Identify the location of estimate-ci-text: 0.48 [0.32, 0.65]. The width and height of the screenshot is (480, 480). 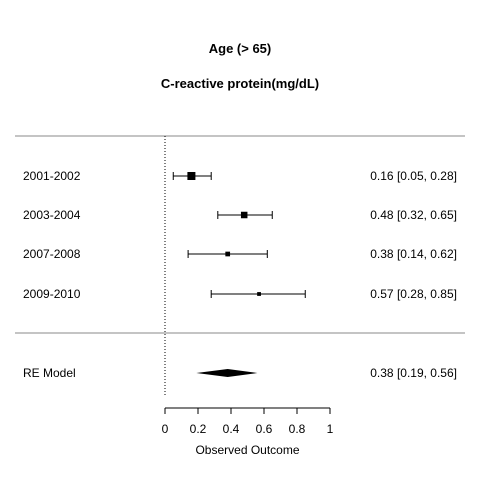
(413, 215).